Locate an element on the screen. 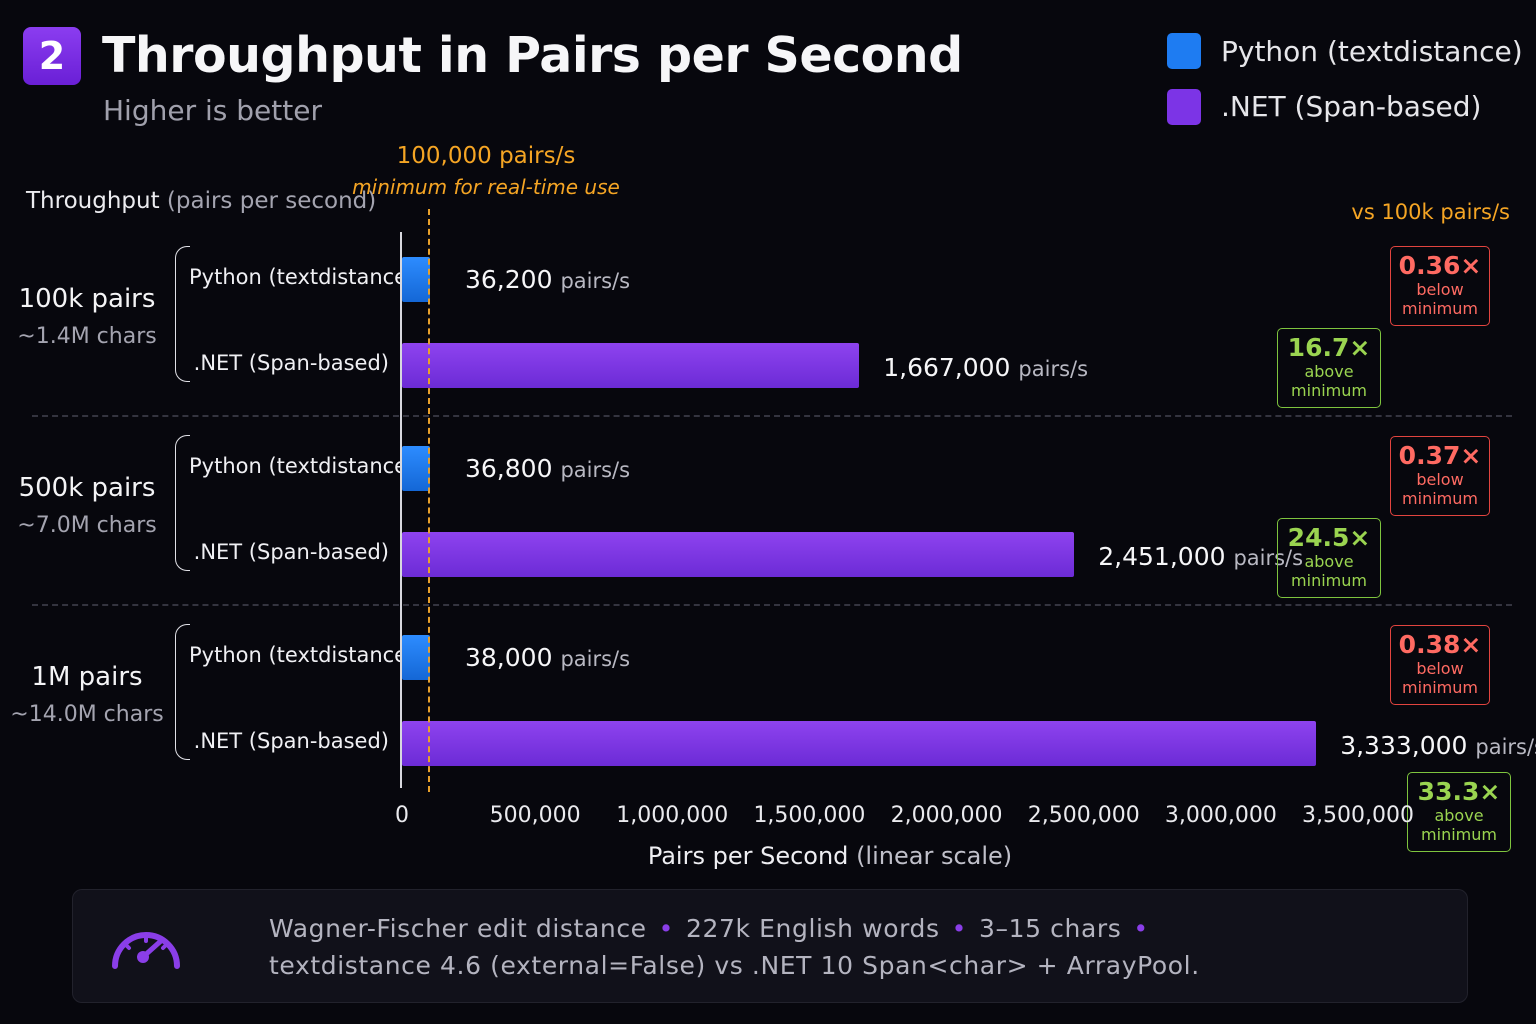  ratio-badge-above: 24.5× above minimum is located at coordinates (1329, 558).